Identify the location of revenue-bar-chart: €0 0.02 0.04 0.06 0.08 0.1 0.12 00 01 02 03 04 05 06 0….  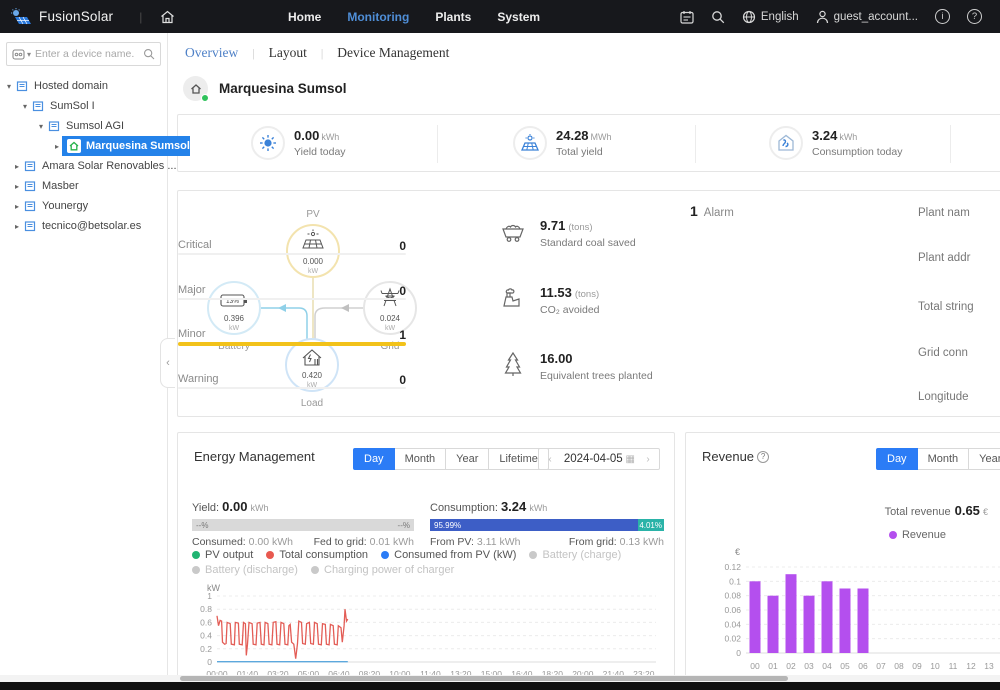
(847, 613).